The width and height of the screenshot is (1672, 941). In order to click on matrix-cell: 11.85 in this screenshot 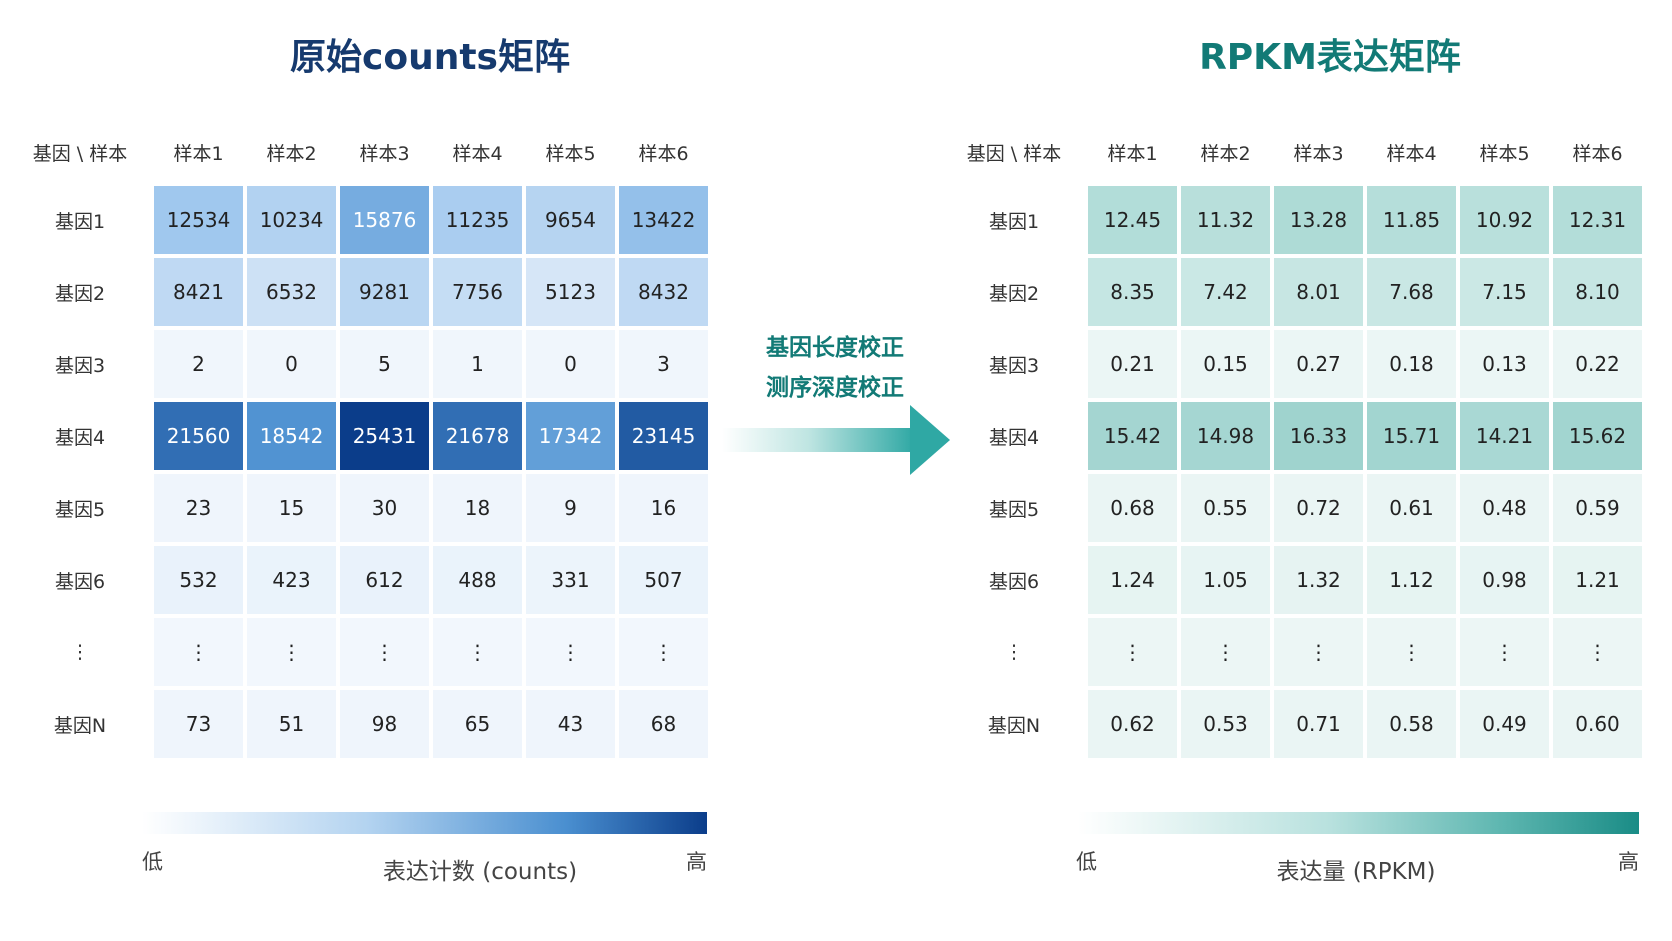, I will do `click(1411, 220)`.